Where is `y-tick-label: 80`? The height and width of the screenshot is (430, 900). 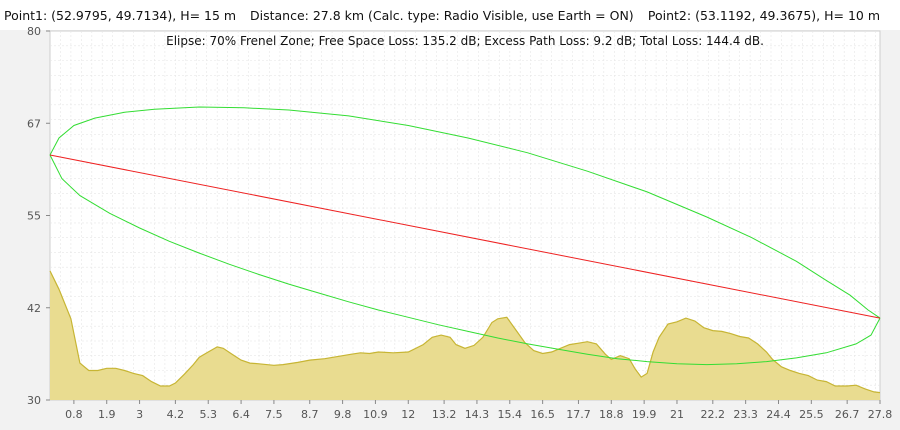 y-tick-label: 80 is located at coordinates (34, 31).